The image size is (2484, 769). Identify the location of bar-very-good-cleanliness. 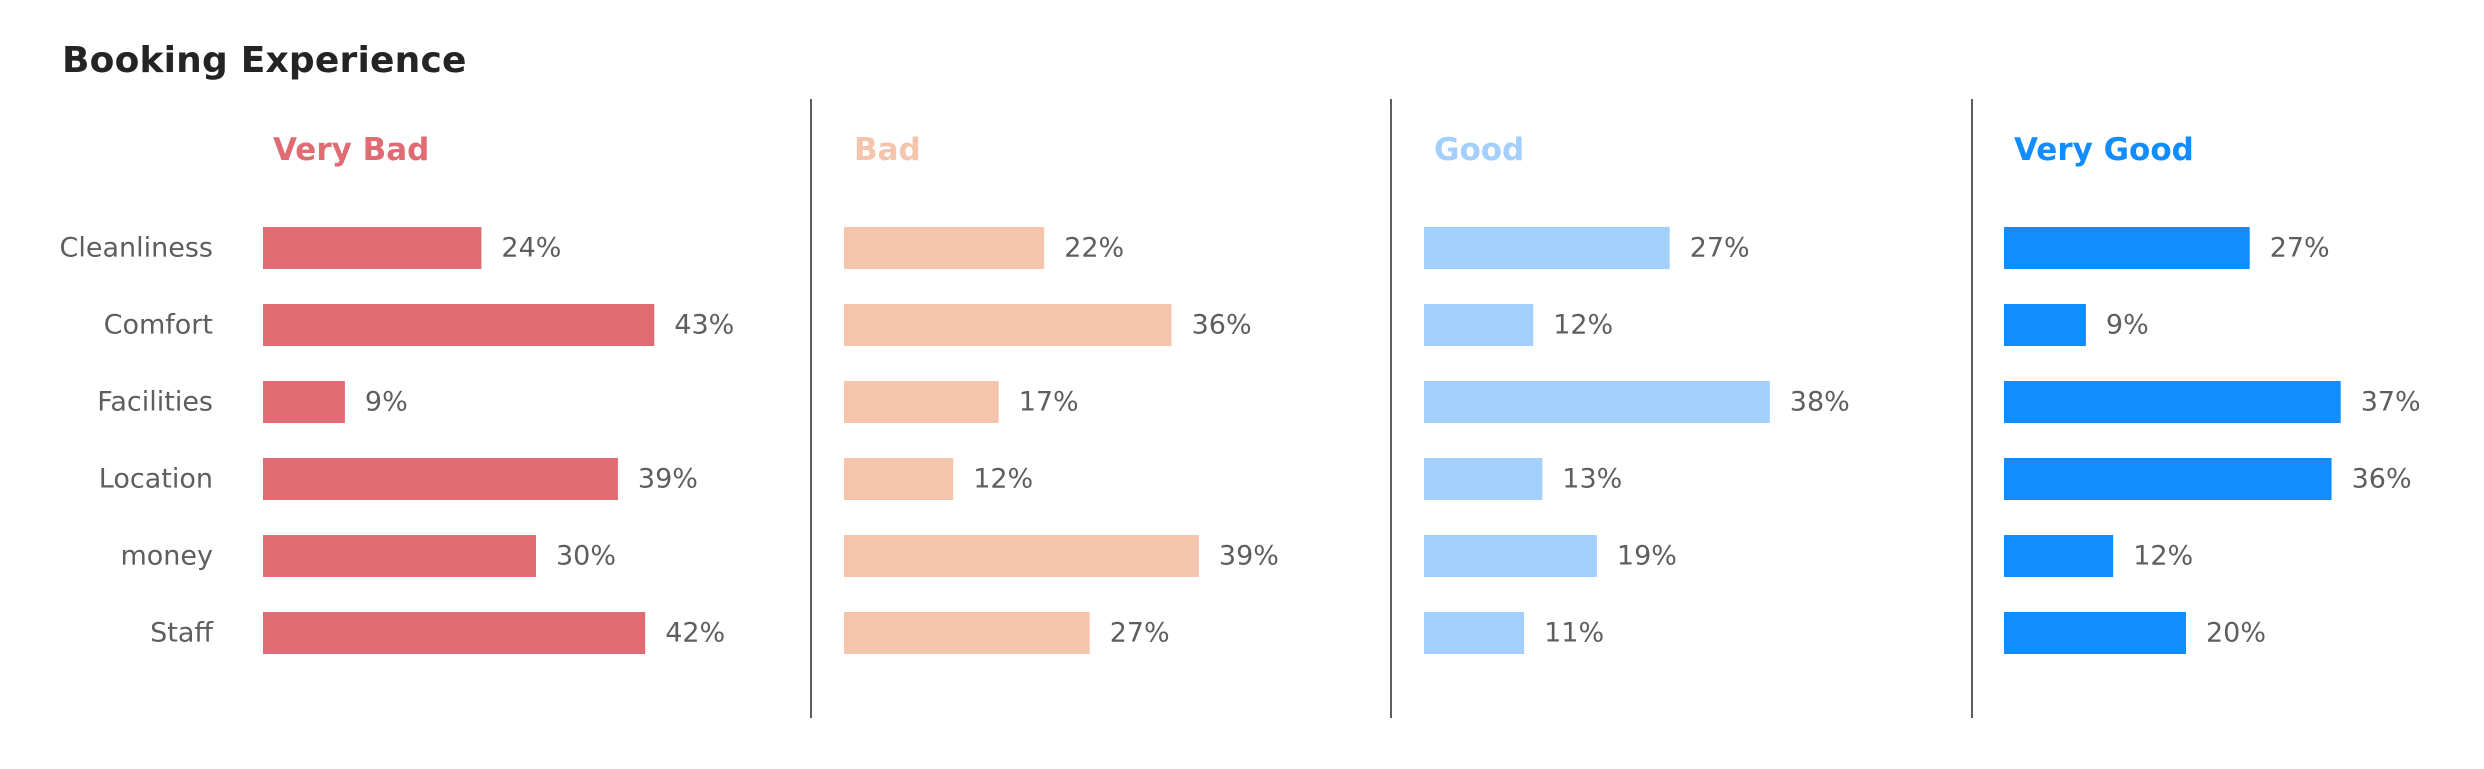
(2127, 248).